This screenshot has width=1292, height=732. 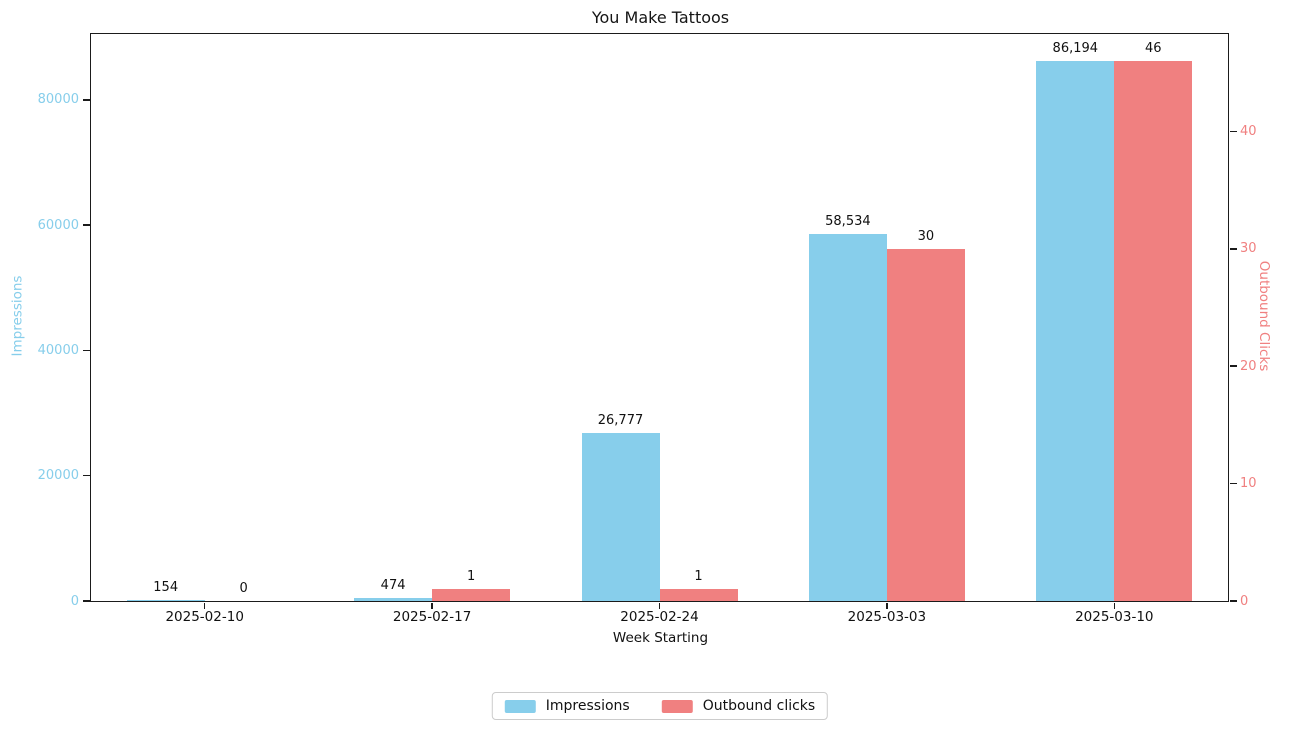 I want to click on left-tick-label: 0, so click(x=74, y=601).